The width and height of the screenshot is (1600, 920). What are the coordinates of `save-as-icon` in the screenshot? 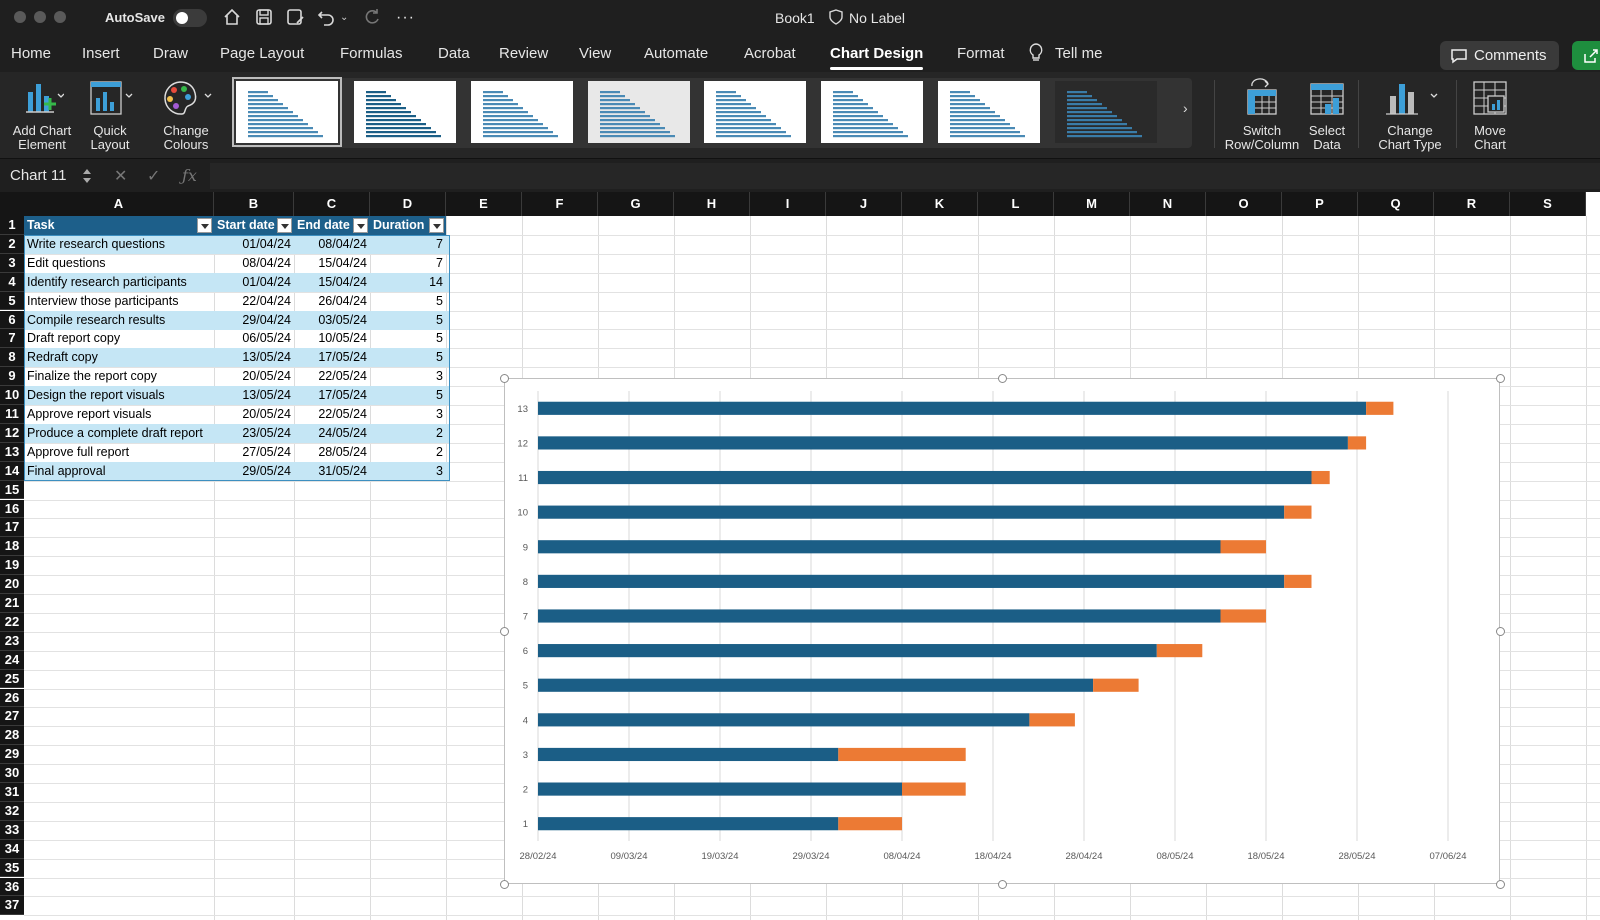 It's located at (295, 17).